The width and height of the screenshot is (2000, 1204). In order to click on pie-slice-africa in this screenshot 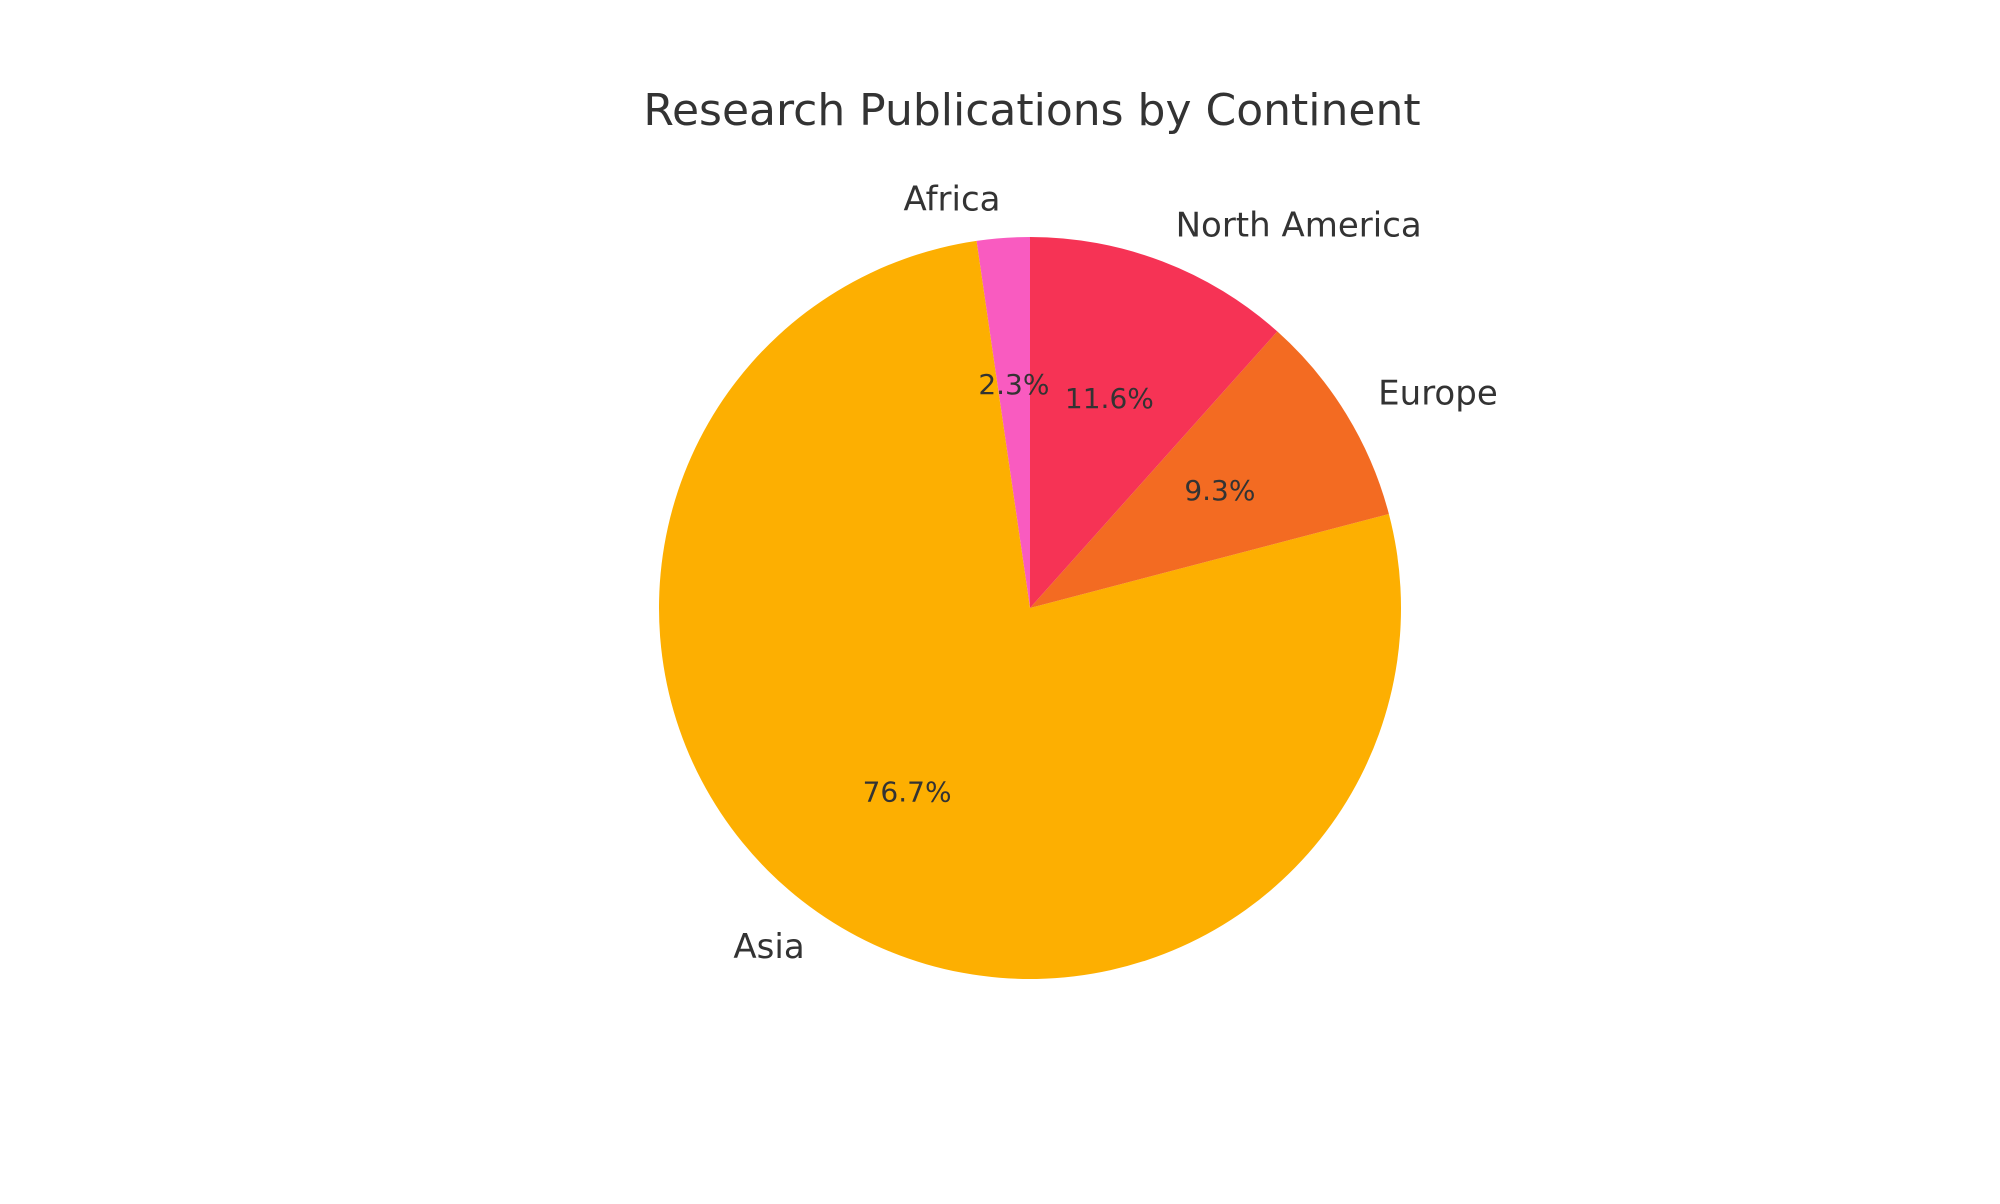, I will do `click(1003, 422)`.